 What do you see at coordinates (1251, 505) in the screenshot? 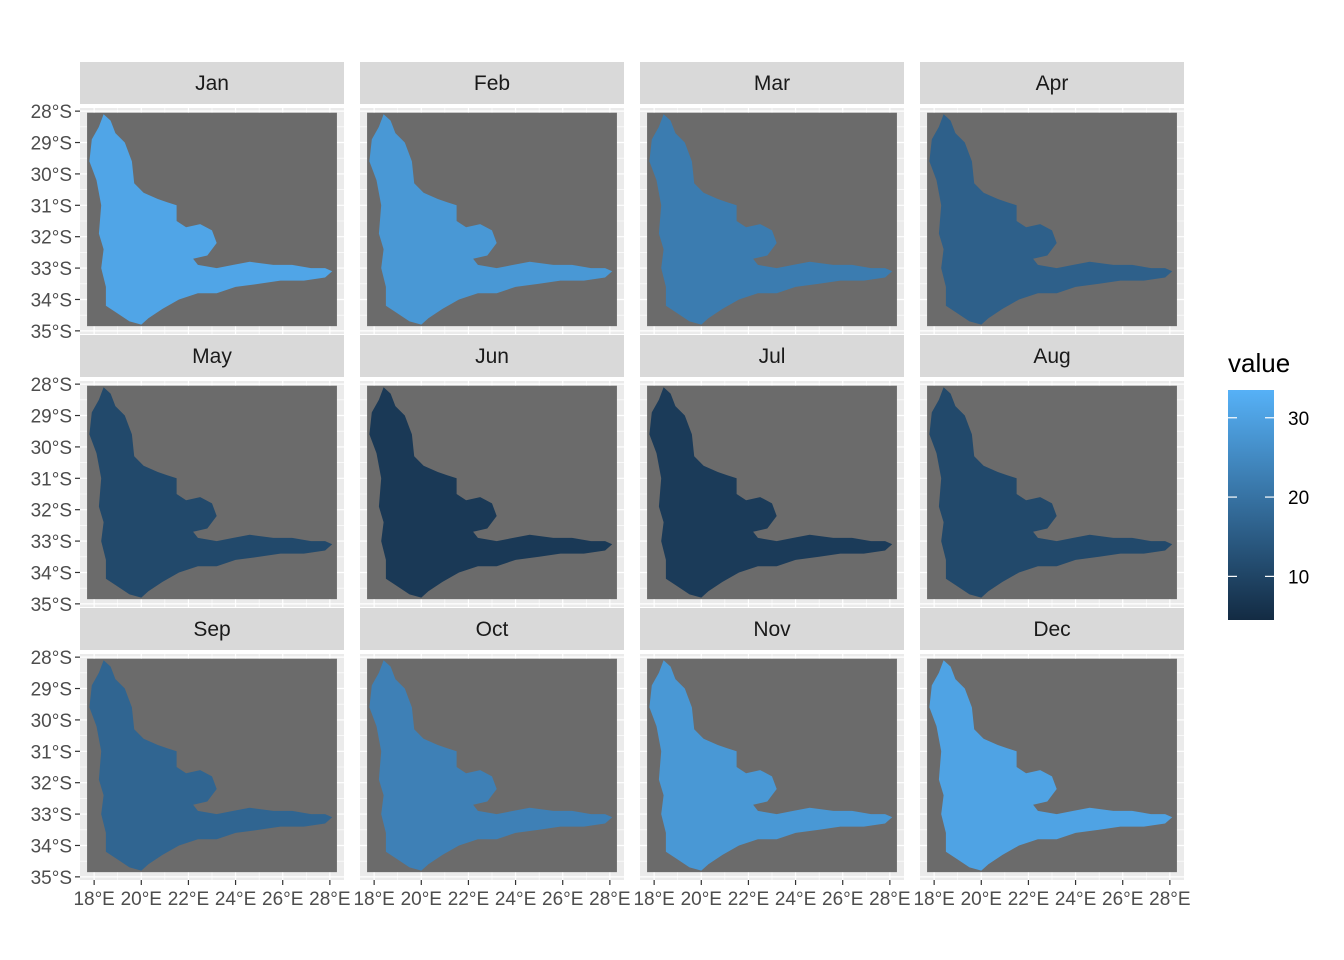
I see `legend-colorbar` at bounding box center [1251, 505].